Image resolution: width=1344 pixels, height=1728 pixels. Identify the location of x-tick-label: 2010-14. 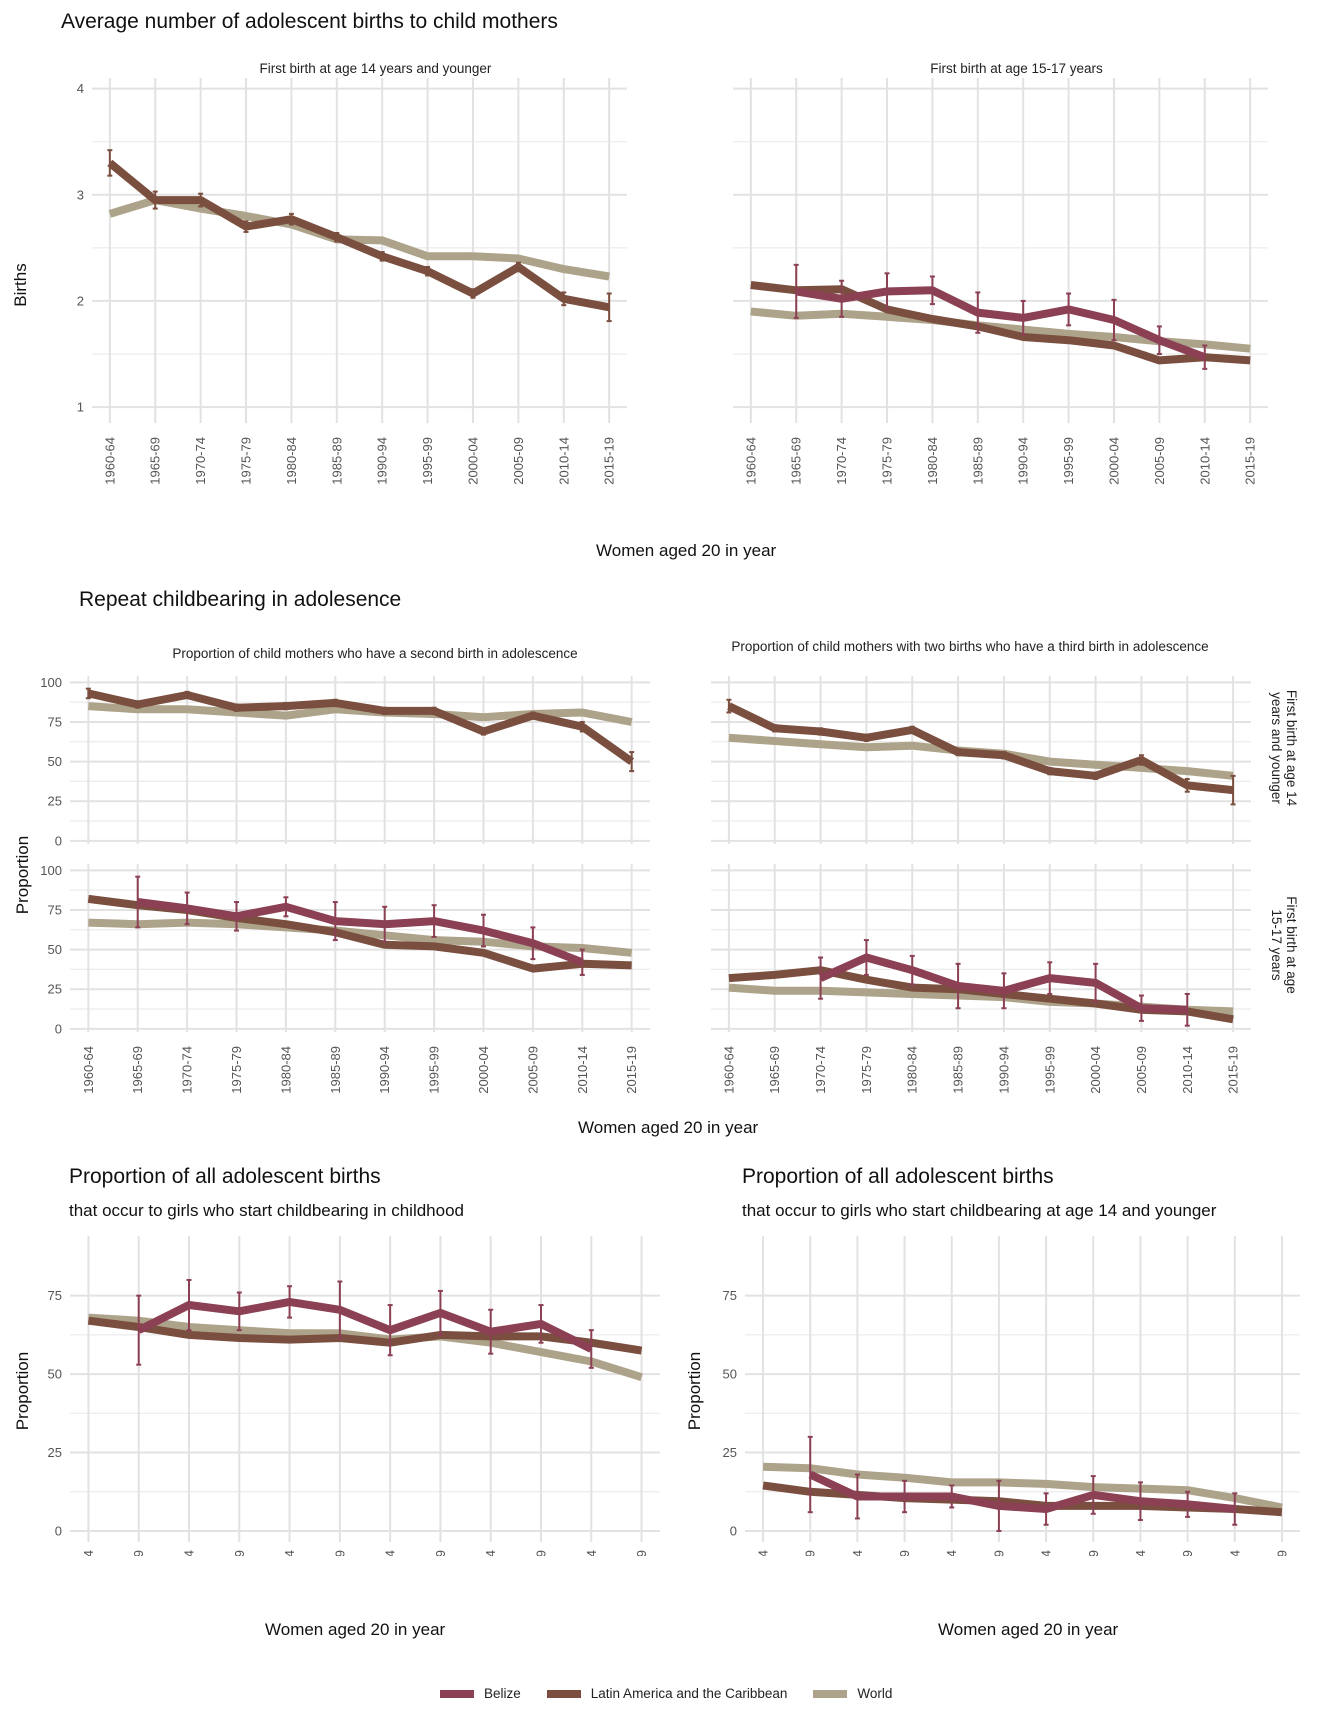
(1234, 1553).